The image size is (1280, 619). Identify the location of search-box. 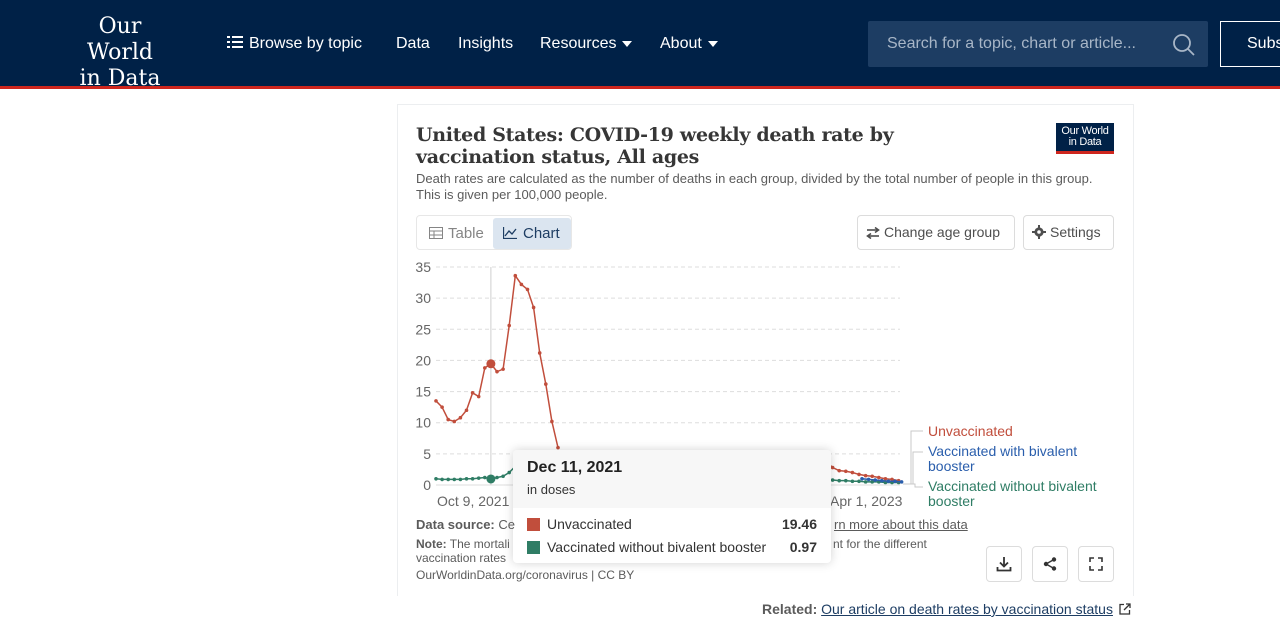
(1038, 44).